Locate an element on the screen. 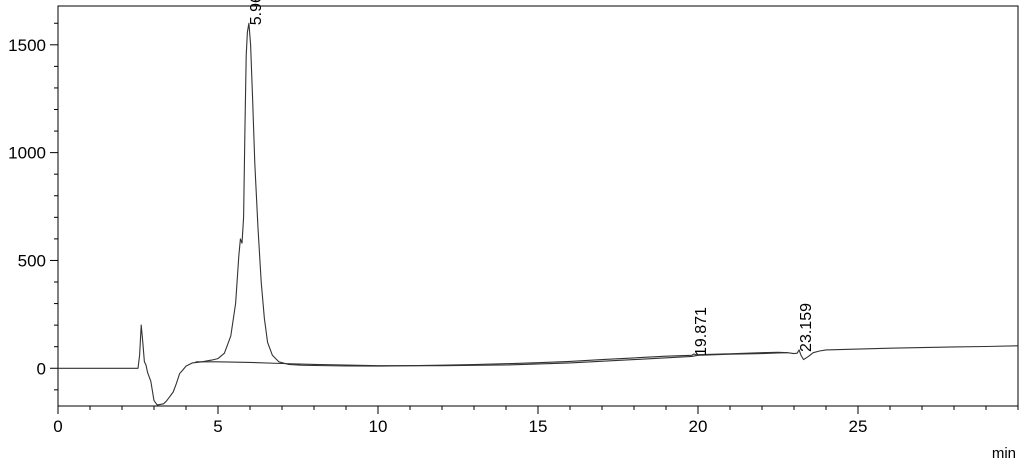  x-tick-label: 5 is located at coordinates (217, 426).